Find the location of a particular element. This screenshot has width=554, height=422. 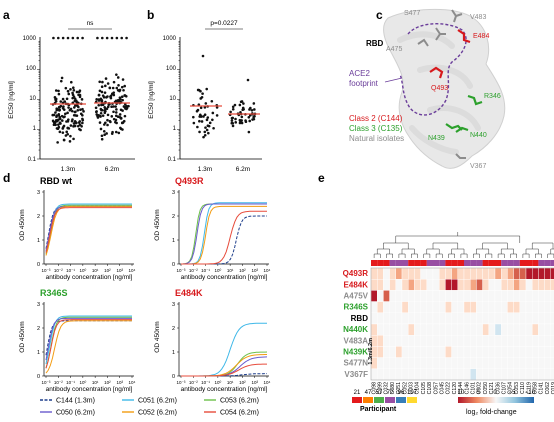

a-sig-text: ns is located at coordinates (91, 23).